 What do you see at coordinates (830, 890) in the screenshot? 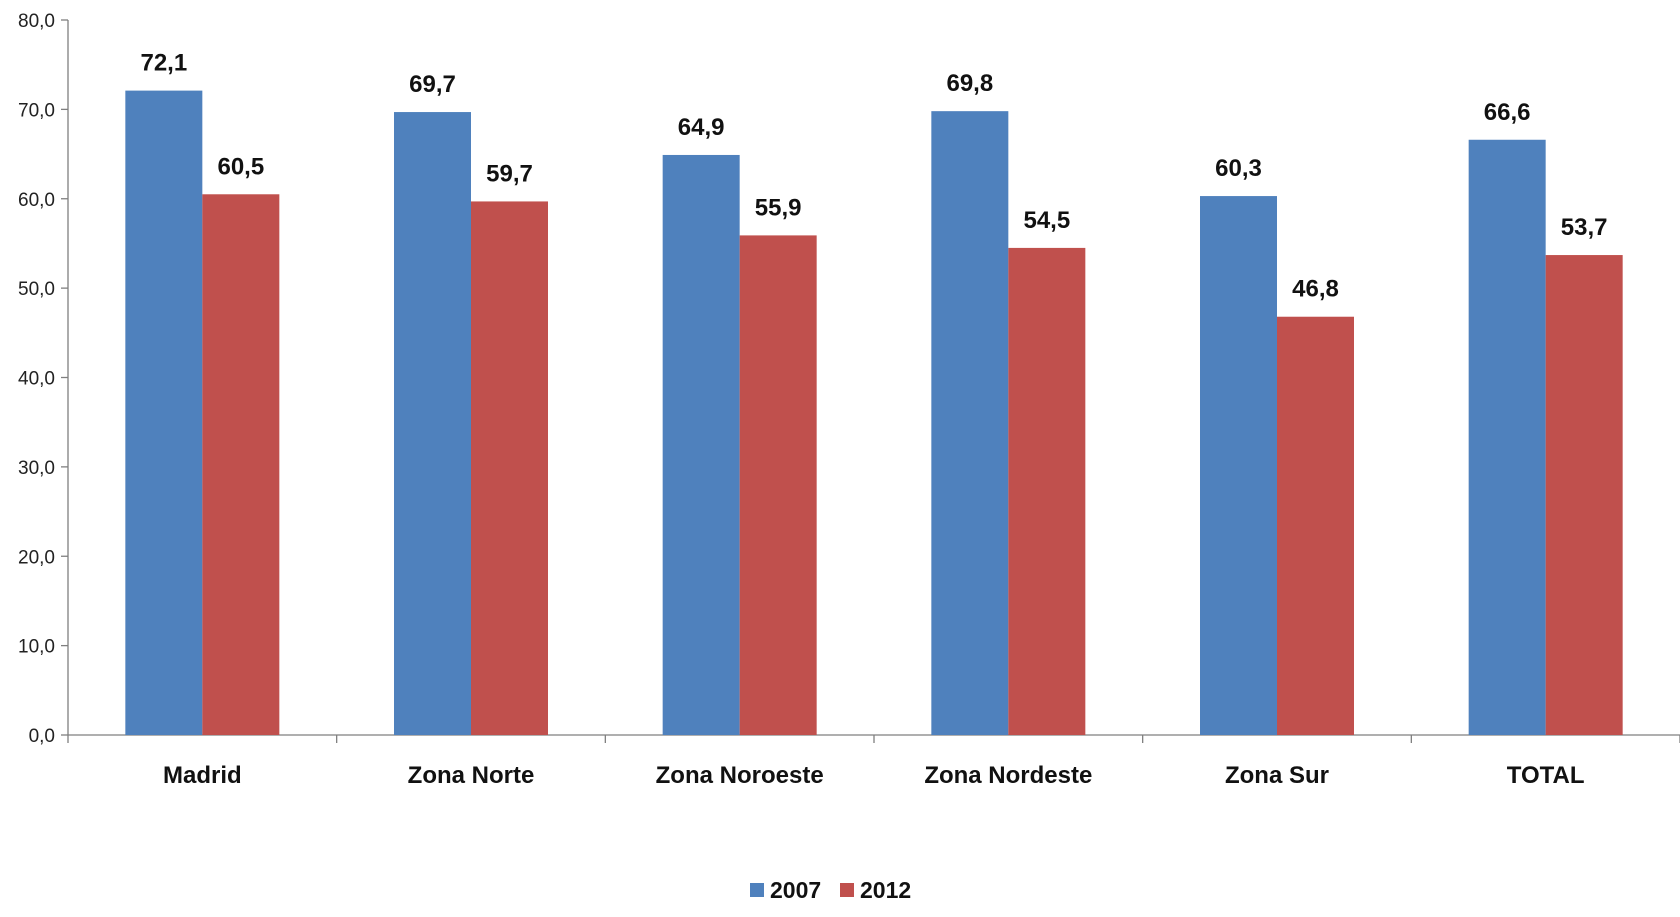
I see `chart-legend: 2007 2012` at bounding box center [830, 890].